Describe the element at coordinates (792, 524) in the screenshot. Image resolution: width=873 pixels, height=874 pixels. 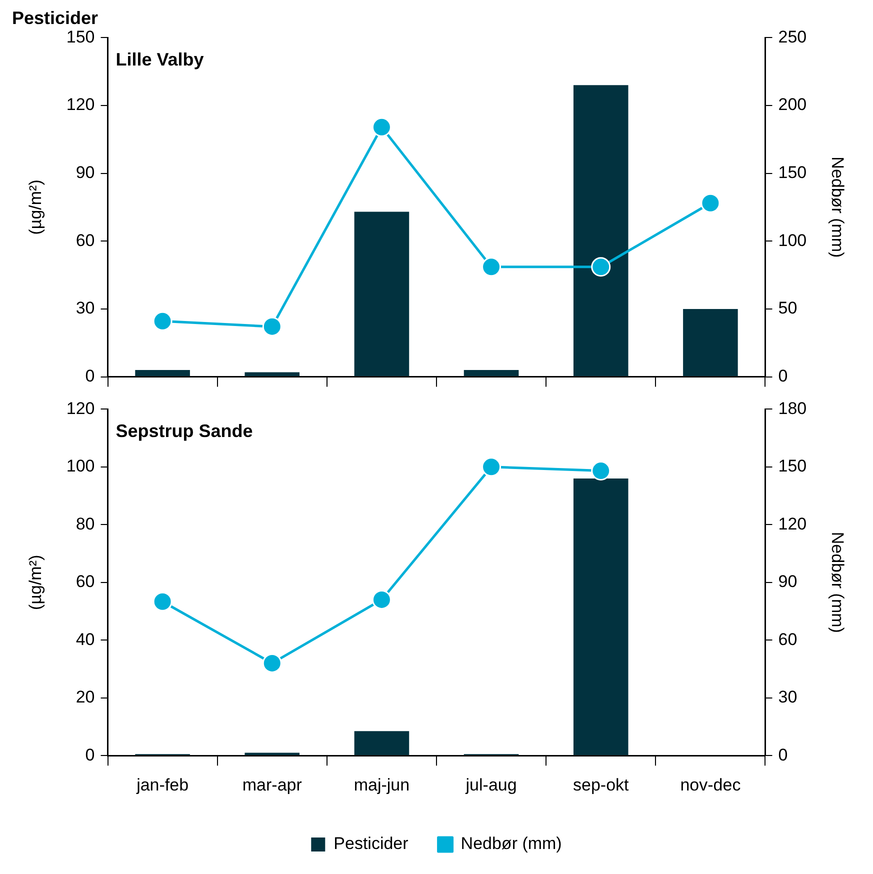
I see `y2-tick-label: 120` at that location.